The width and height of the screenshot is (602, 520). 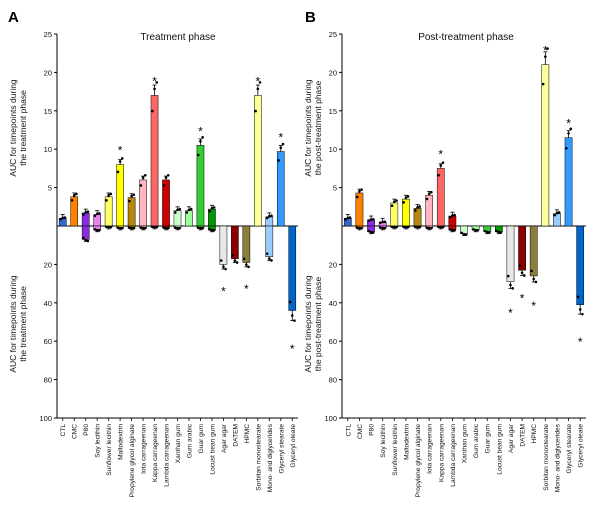 I want to click on panel-b-upper-tick-label: 5, so click(x=335, y=188).